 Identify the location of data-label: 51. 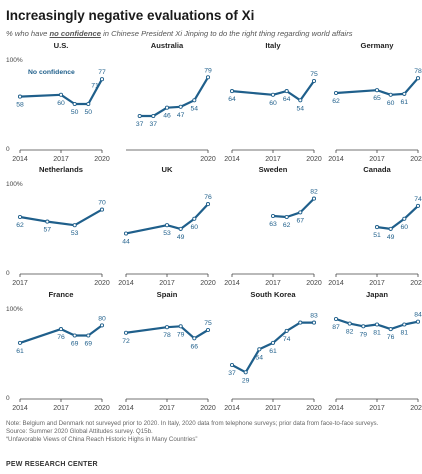
(377, 235).